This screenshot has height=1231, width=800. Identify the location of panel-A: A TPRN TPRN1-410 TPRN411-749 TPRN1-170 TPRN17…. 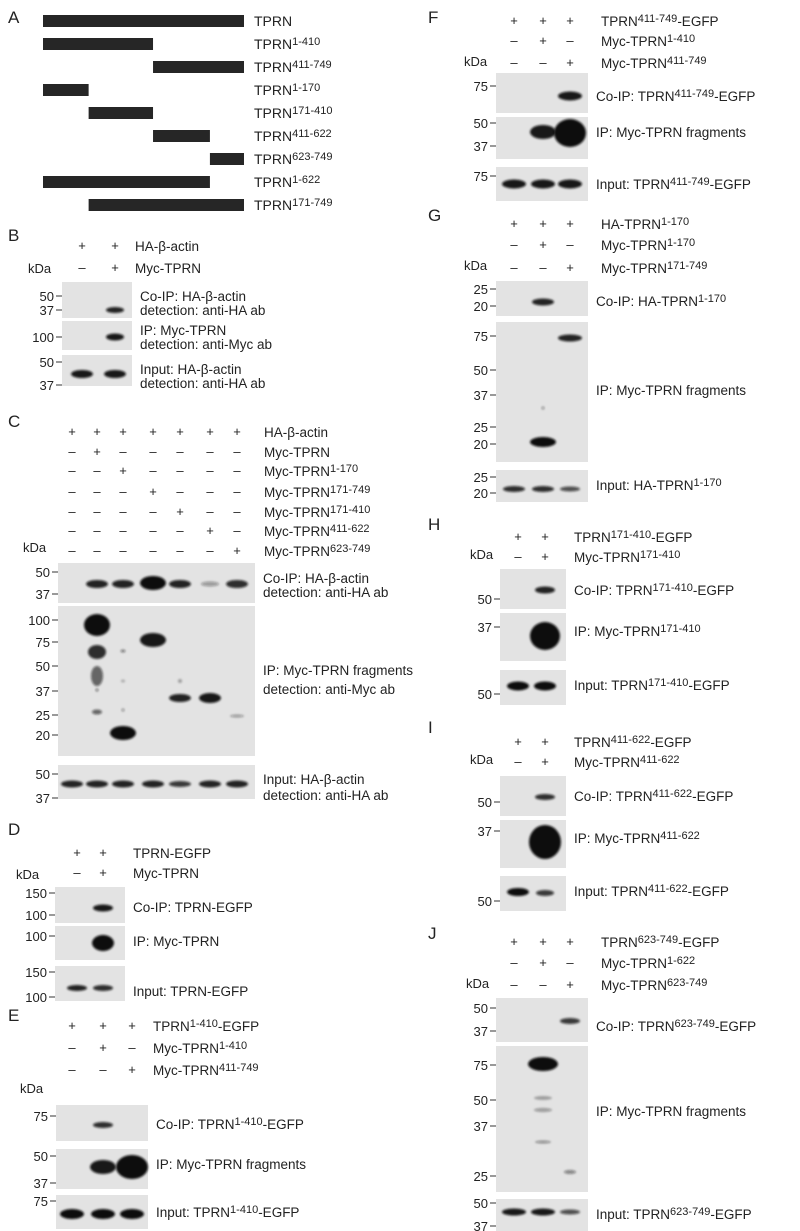
(170, 110).